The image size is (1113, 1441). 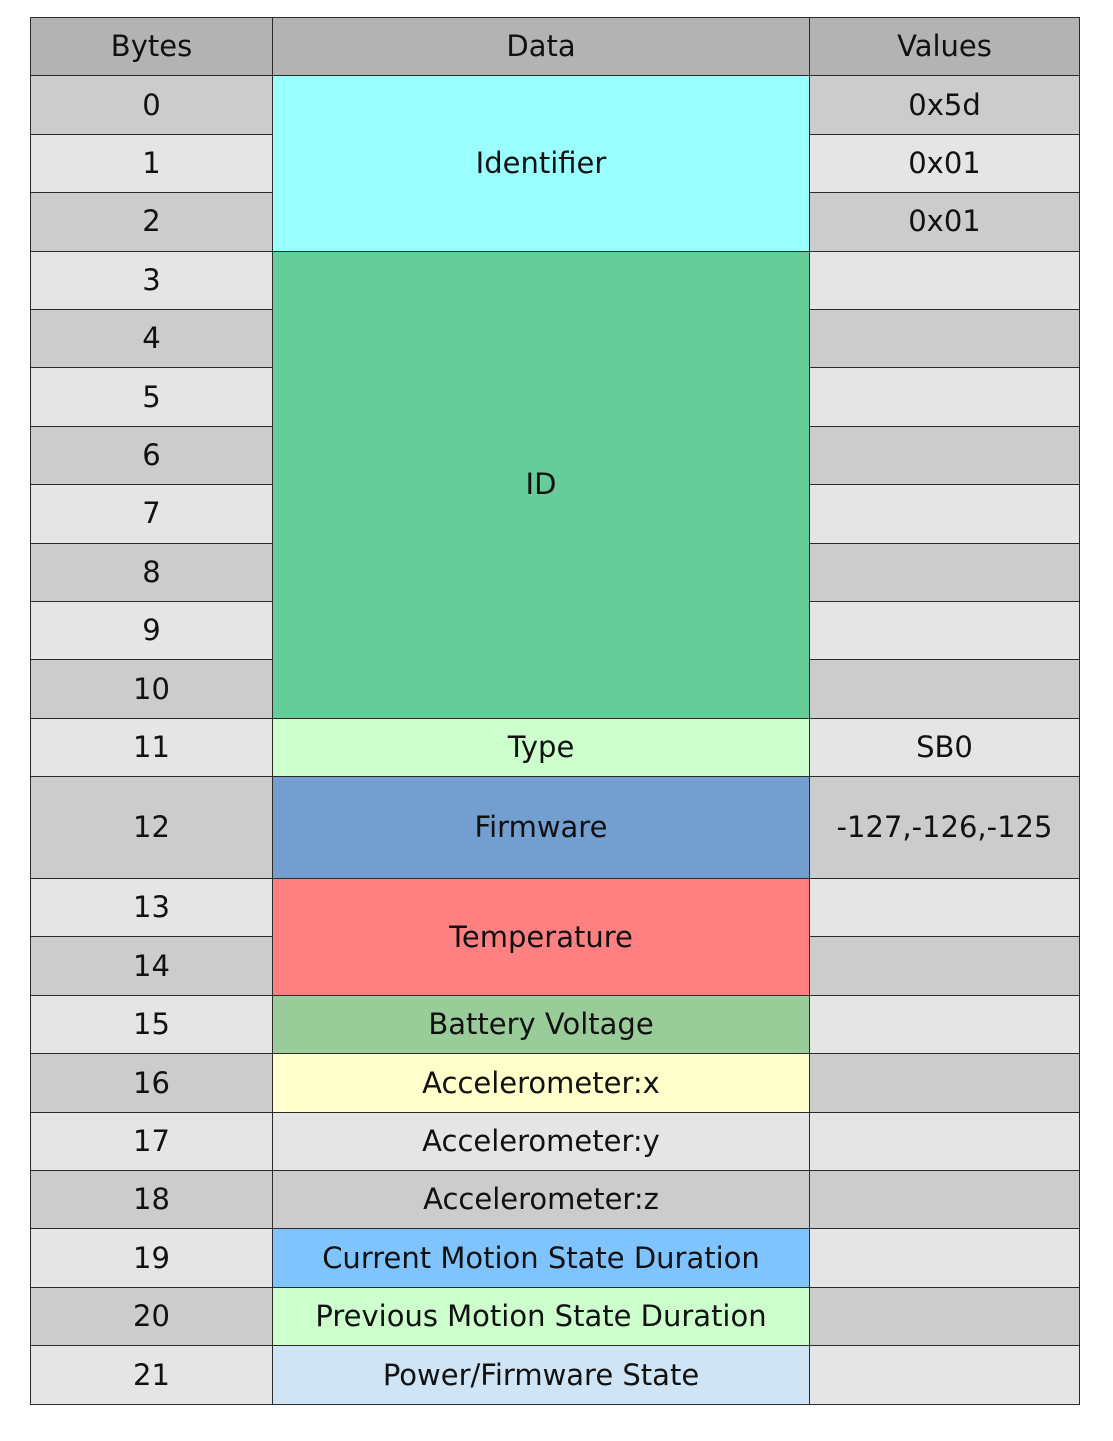 I want to click on byte-index: 20, so click(x=151, y=1316).